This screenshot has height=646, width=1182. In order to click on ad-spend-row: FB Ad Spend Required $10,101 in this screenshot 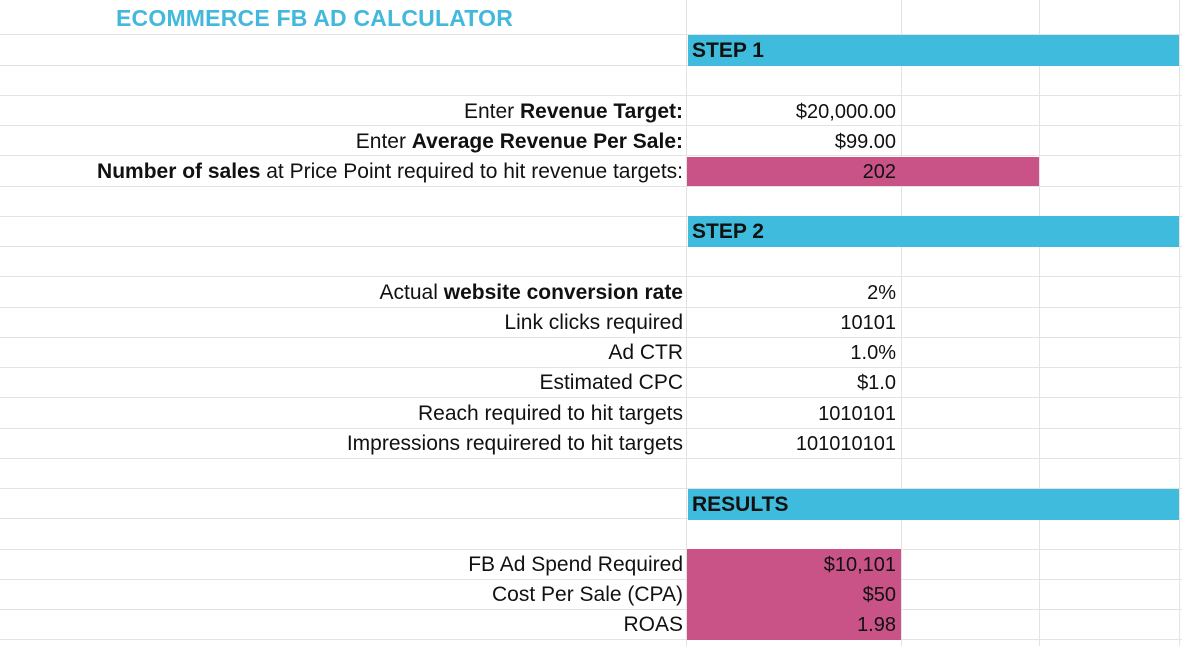, I will do `click(591, 565)`.